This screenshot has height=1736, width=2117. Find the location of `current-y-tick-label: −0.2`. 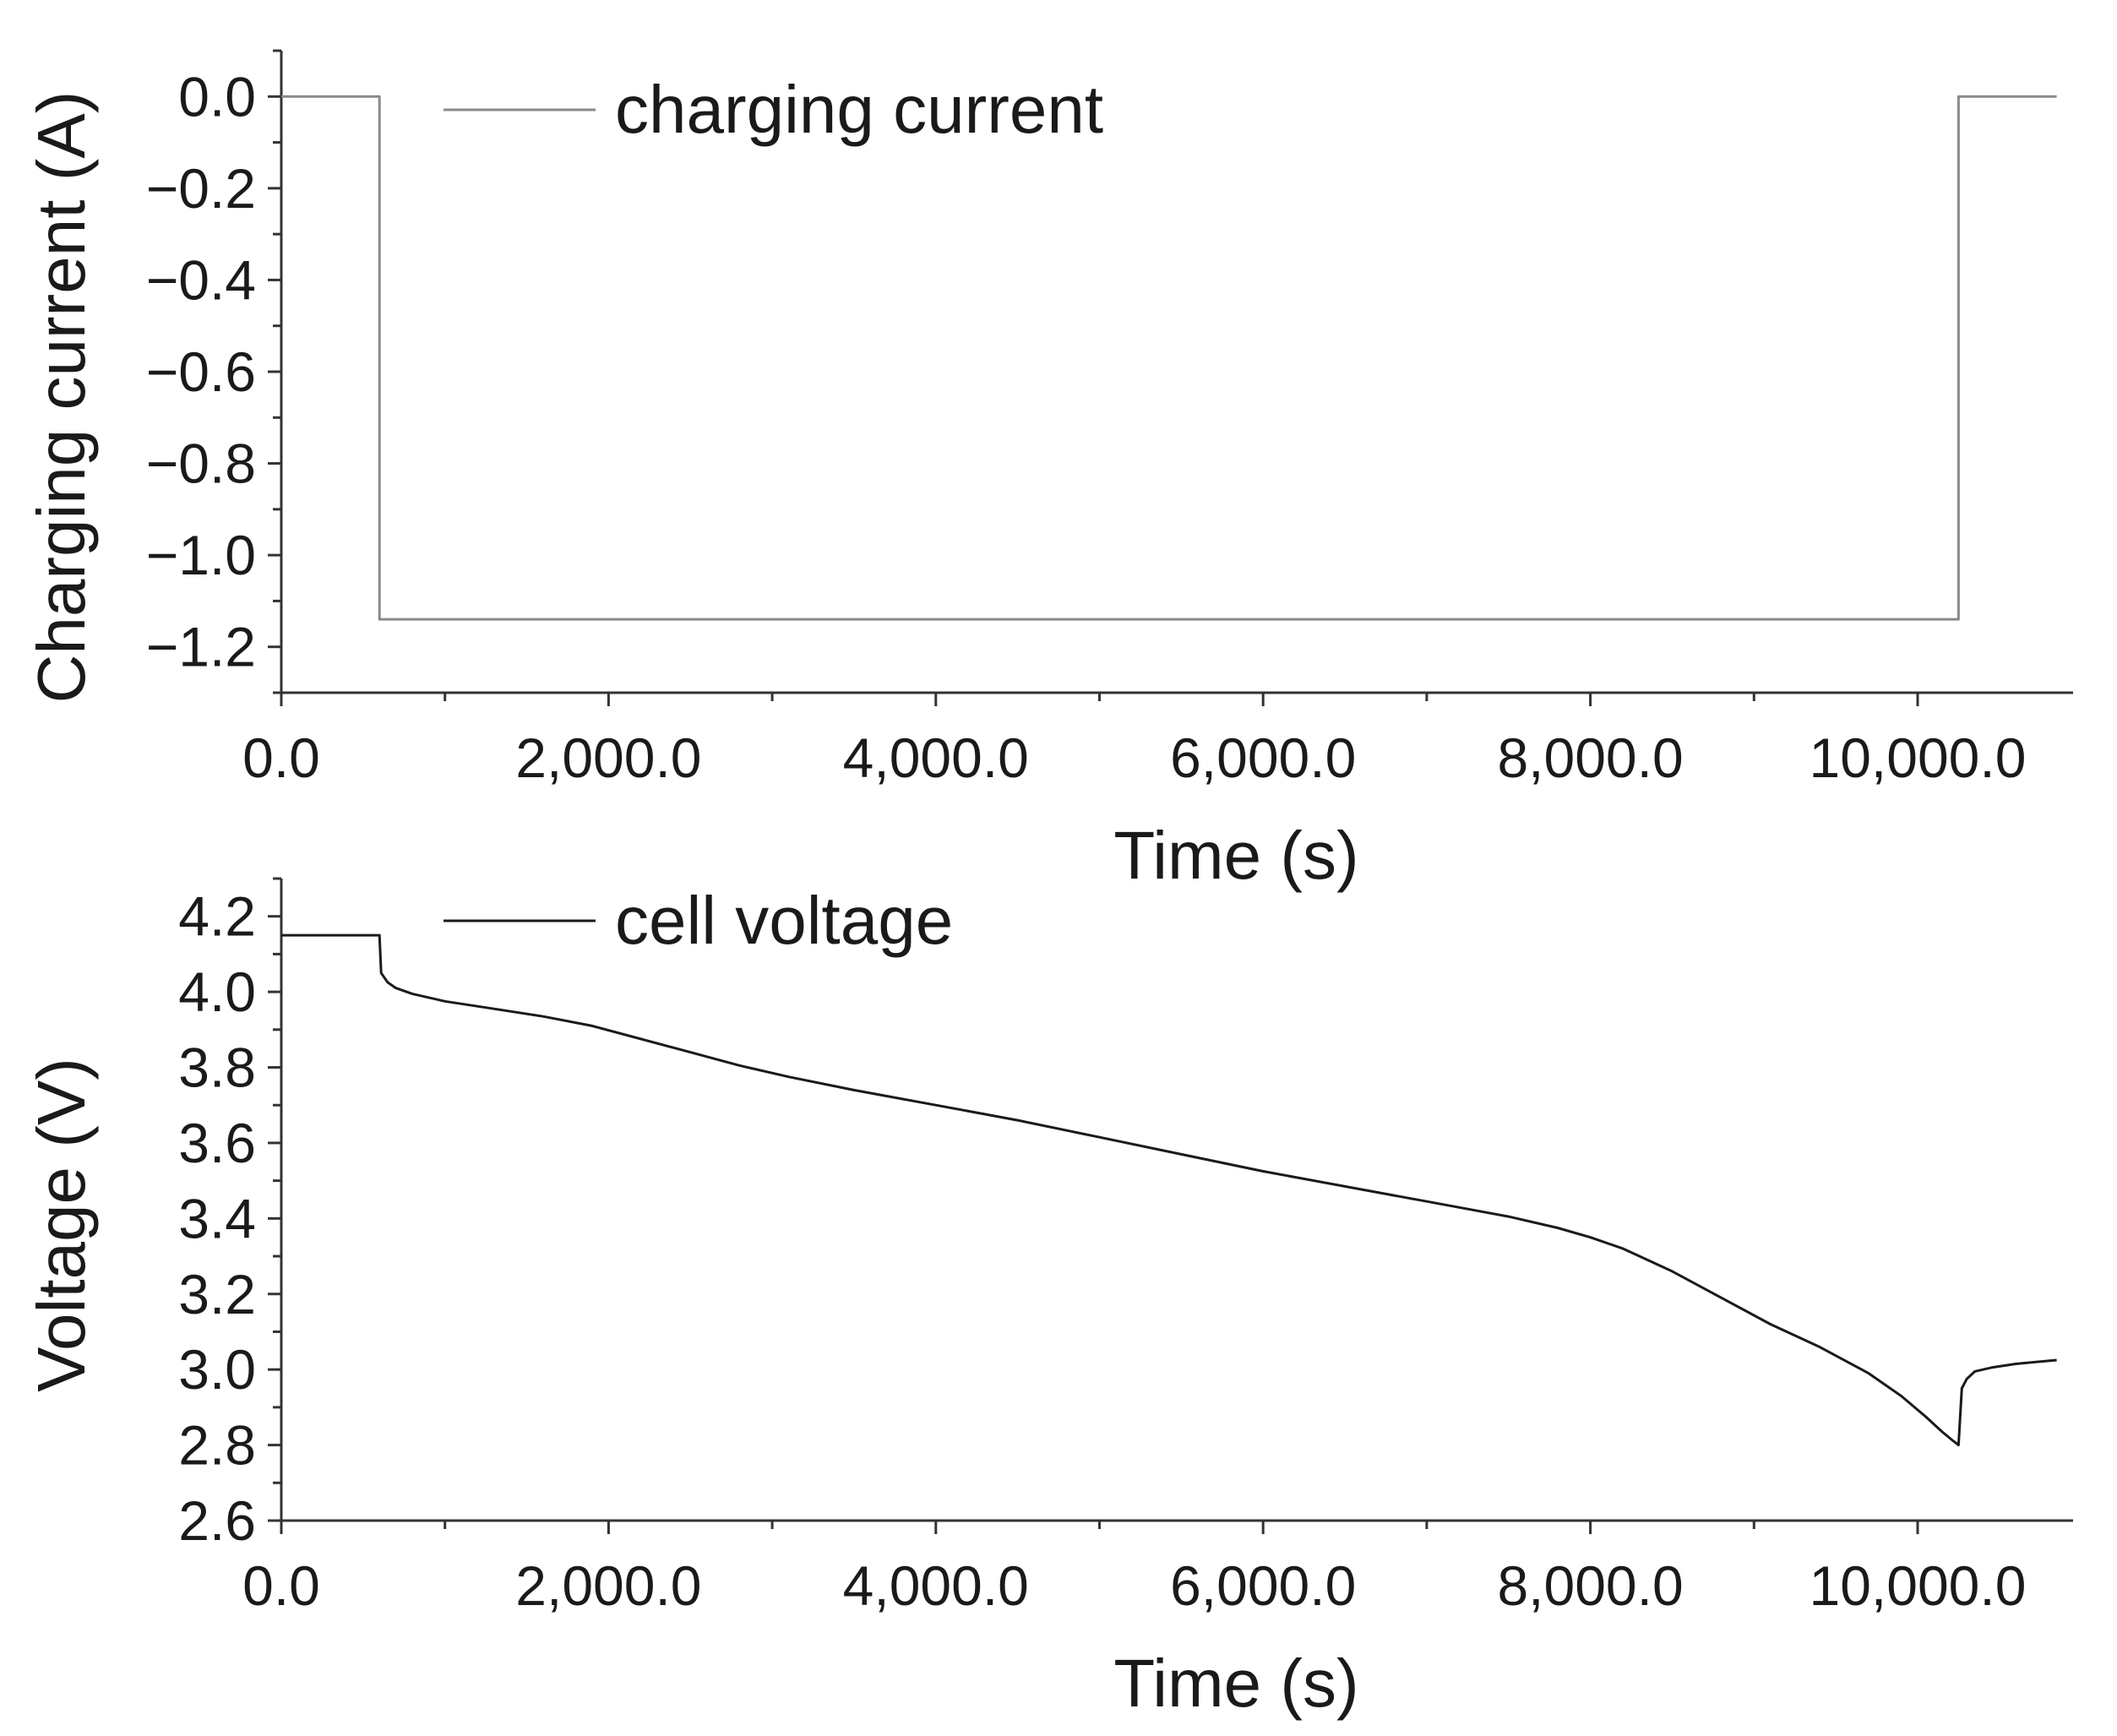

current-y-tick-label: −0.2 is located at coordinates (201, 188).